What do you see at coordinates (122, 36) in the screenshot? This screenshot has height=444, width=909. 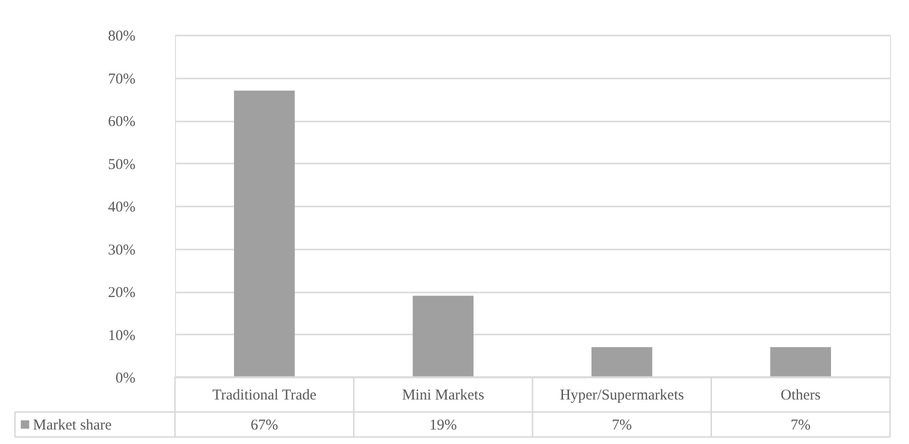 I see `y-tick-label: 80%` at bounding box center [122, 36].